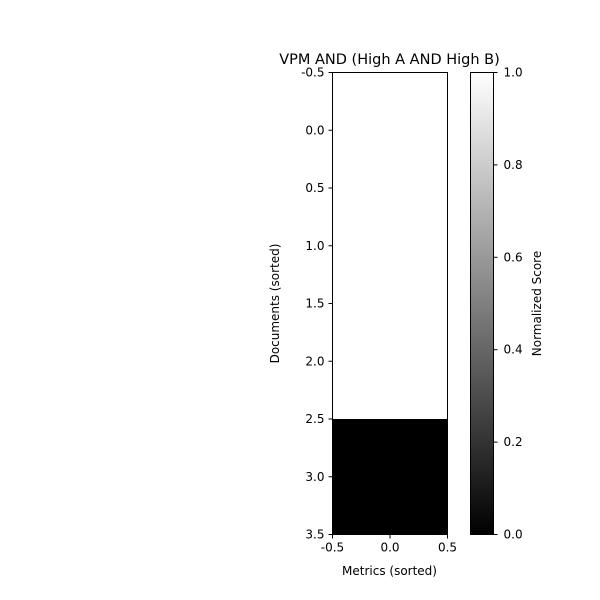 The height and width of the screenshot is (600, 600). I want to click on y-tick-label: 2.0, so click(314, 361).